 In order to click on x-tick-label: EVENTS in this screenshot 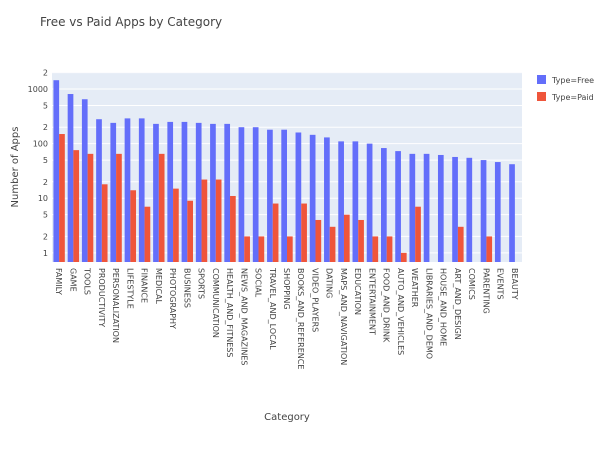, I will do `click(500, 284)`.